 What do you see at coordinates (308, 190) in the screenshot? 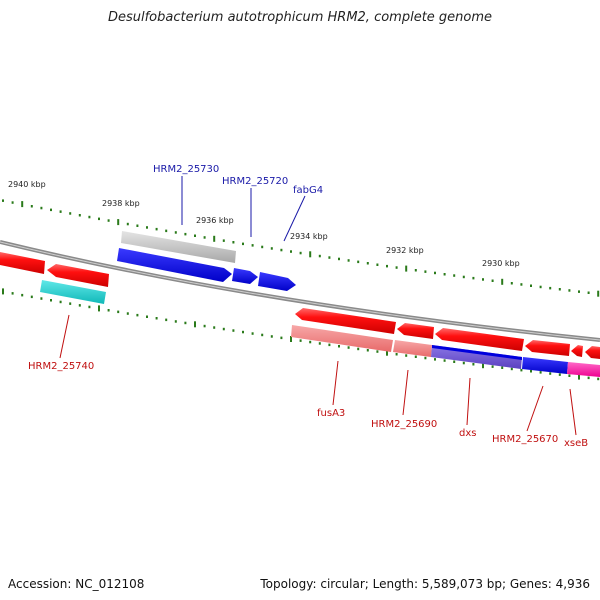
I see `label-fabG4: fabG4` at bounding box center [308, 190].